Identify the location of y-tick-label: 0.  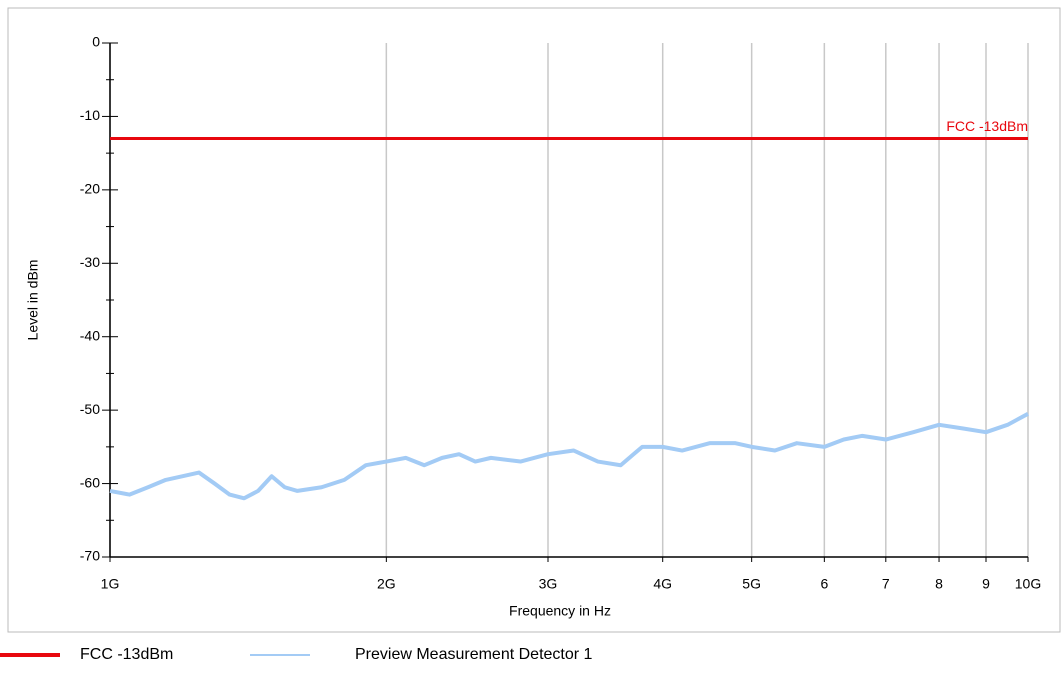
(96, 42).